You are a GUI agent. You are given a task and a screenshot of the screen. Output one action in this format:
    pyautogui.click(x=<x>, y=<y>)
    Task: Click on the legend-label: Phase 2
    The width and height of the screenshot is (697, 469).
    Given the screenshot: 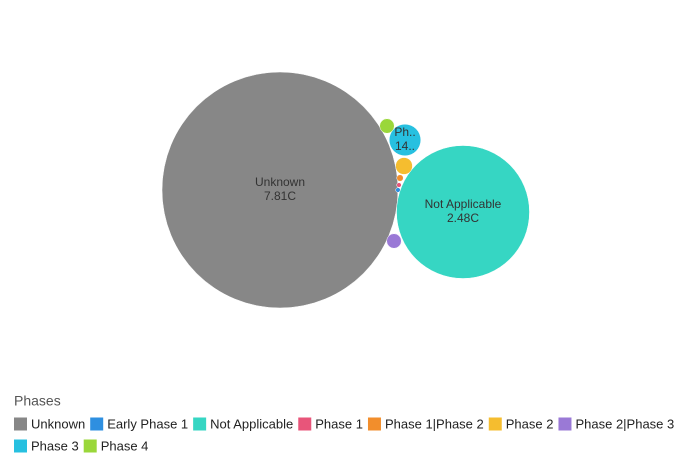 What is the action you would take?
    pyautogui.click(x=530, y=423)
    